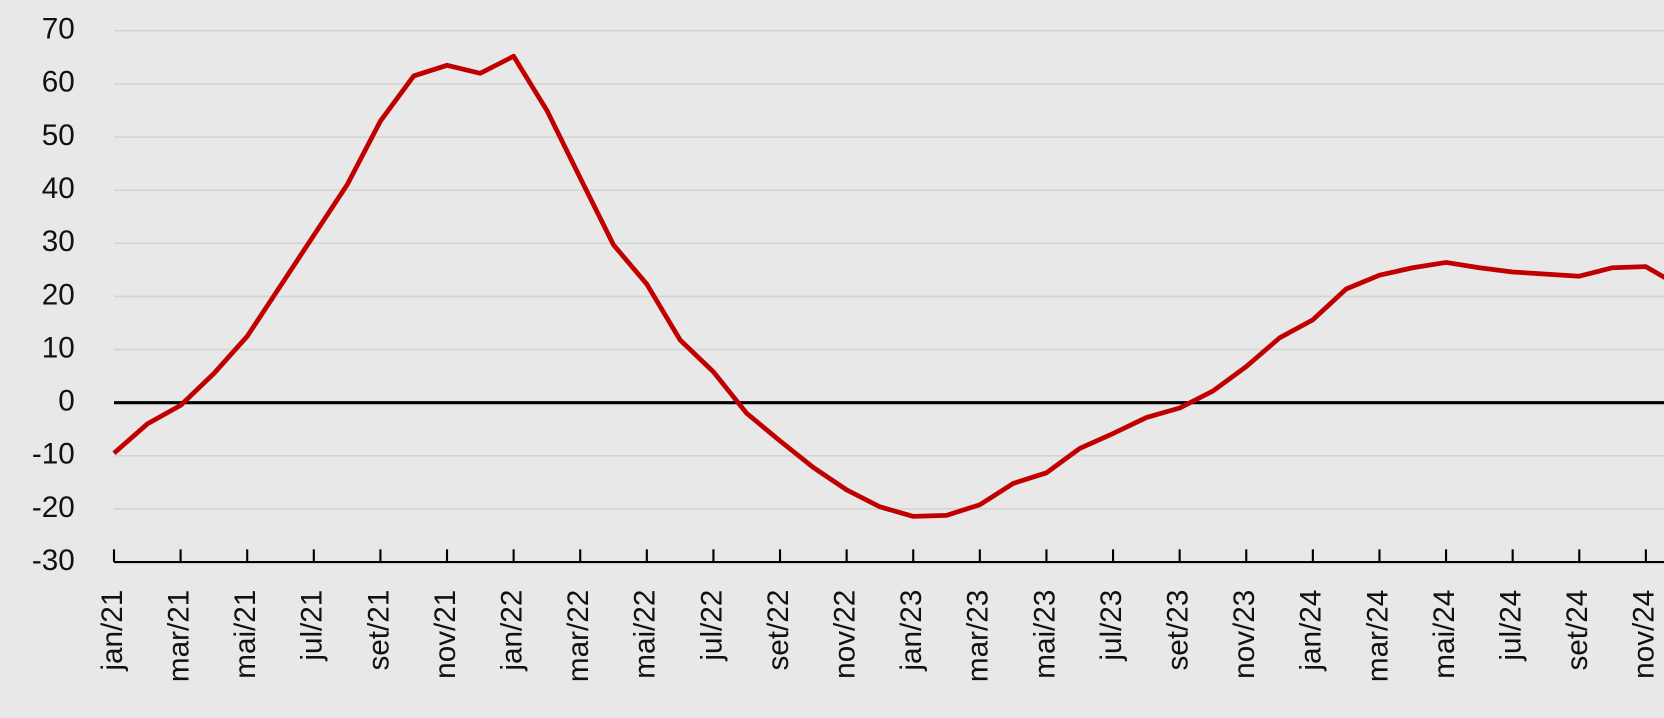 The image size is (1664, 718). I want to click on x-tick-label: jul/23, so click(1111, 626).